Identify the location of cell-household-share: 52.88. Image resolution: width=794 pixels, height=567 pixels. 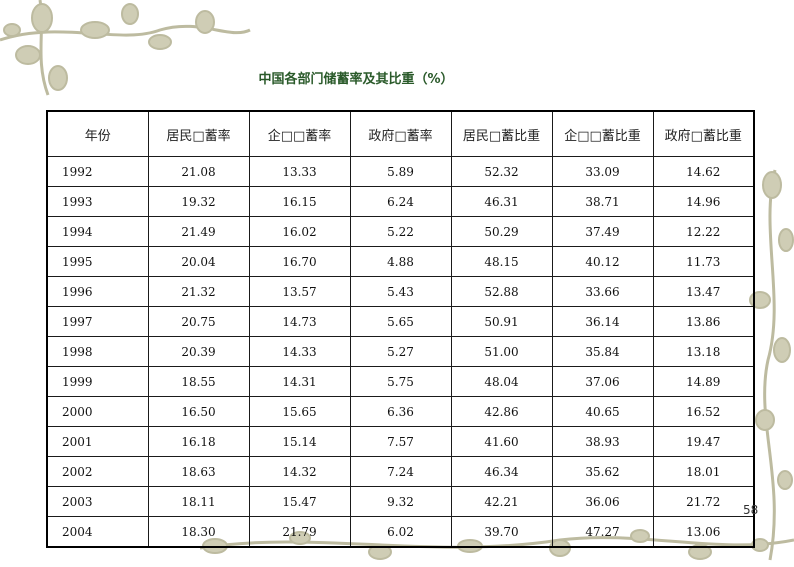
(501, 291).